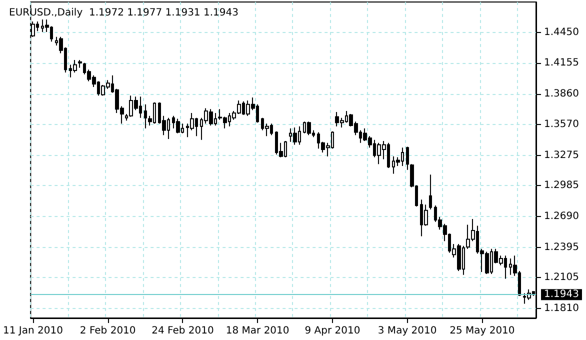 The image size is (586, 340). I want to click on y-tick-label: 1.3570, so click(561, 124).